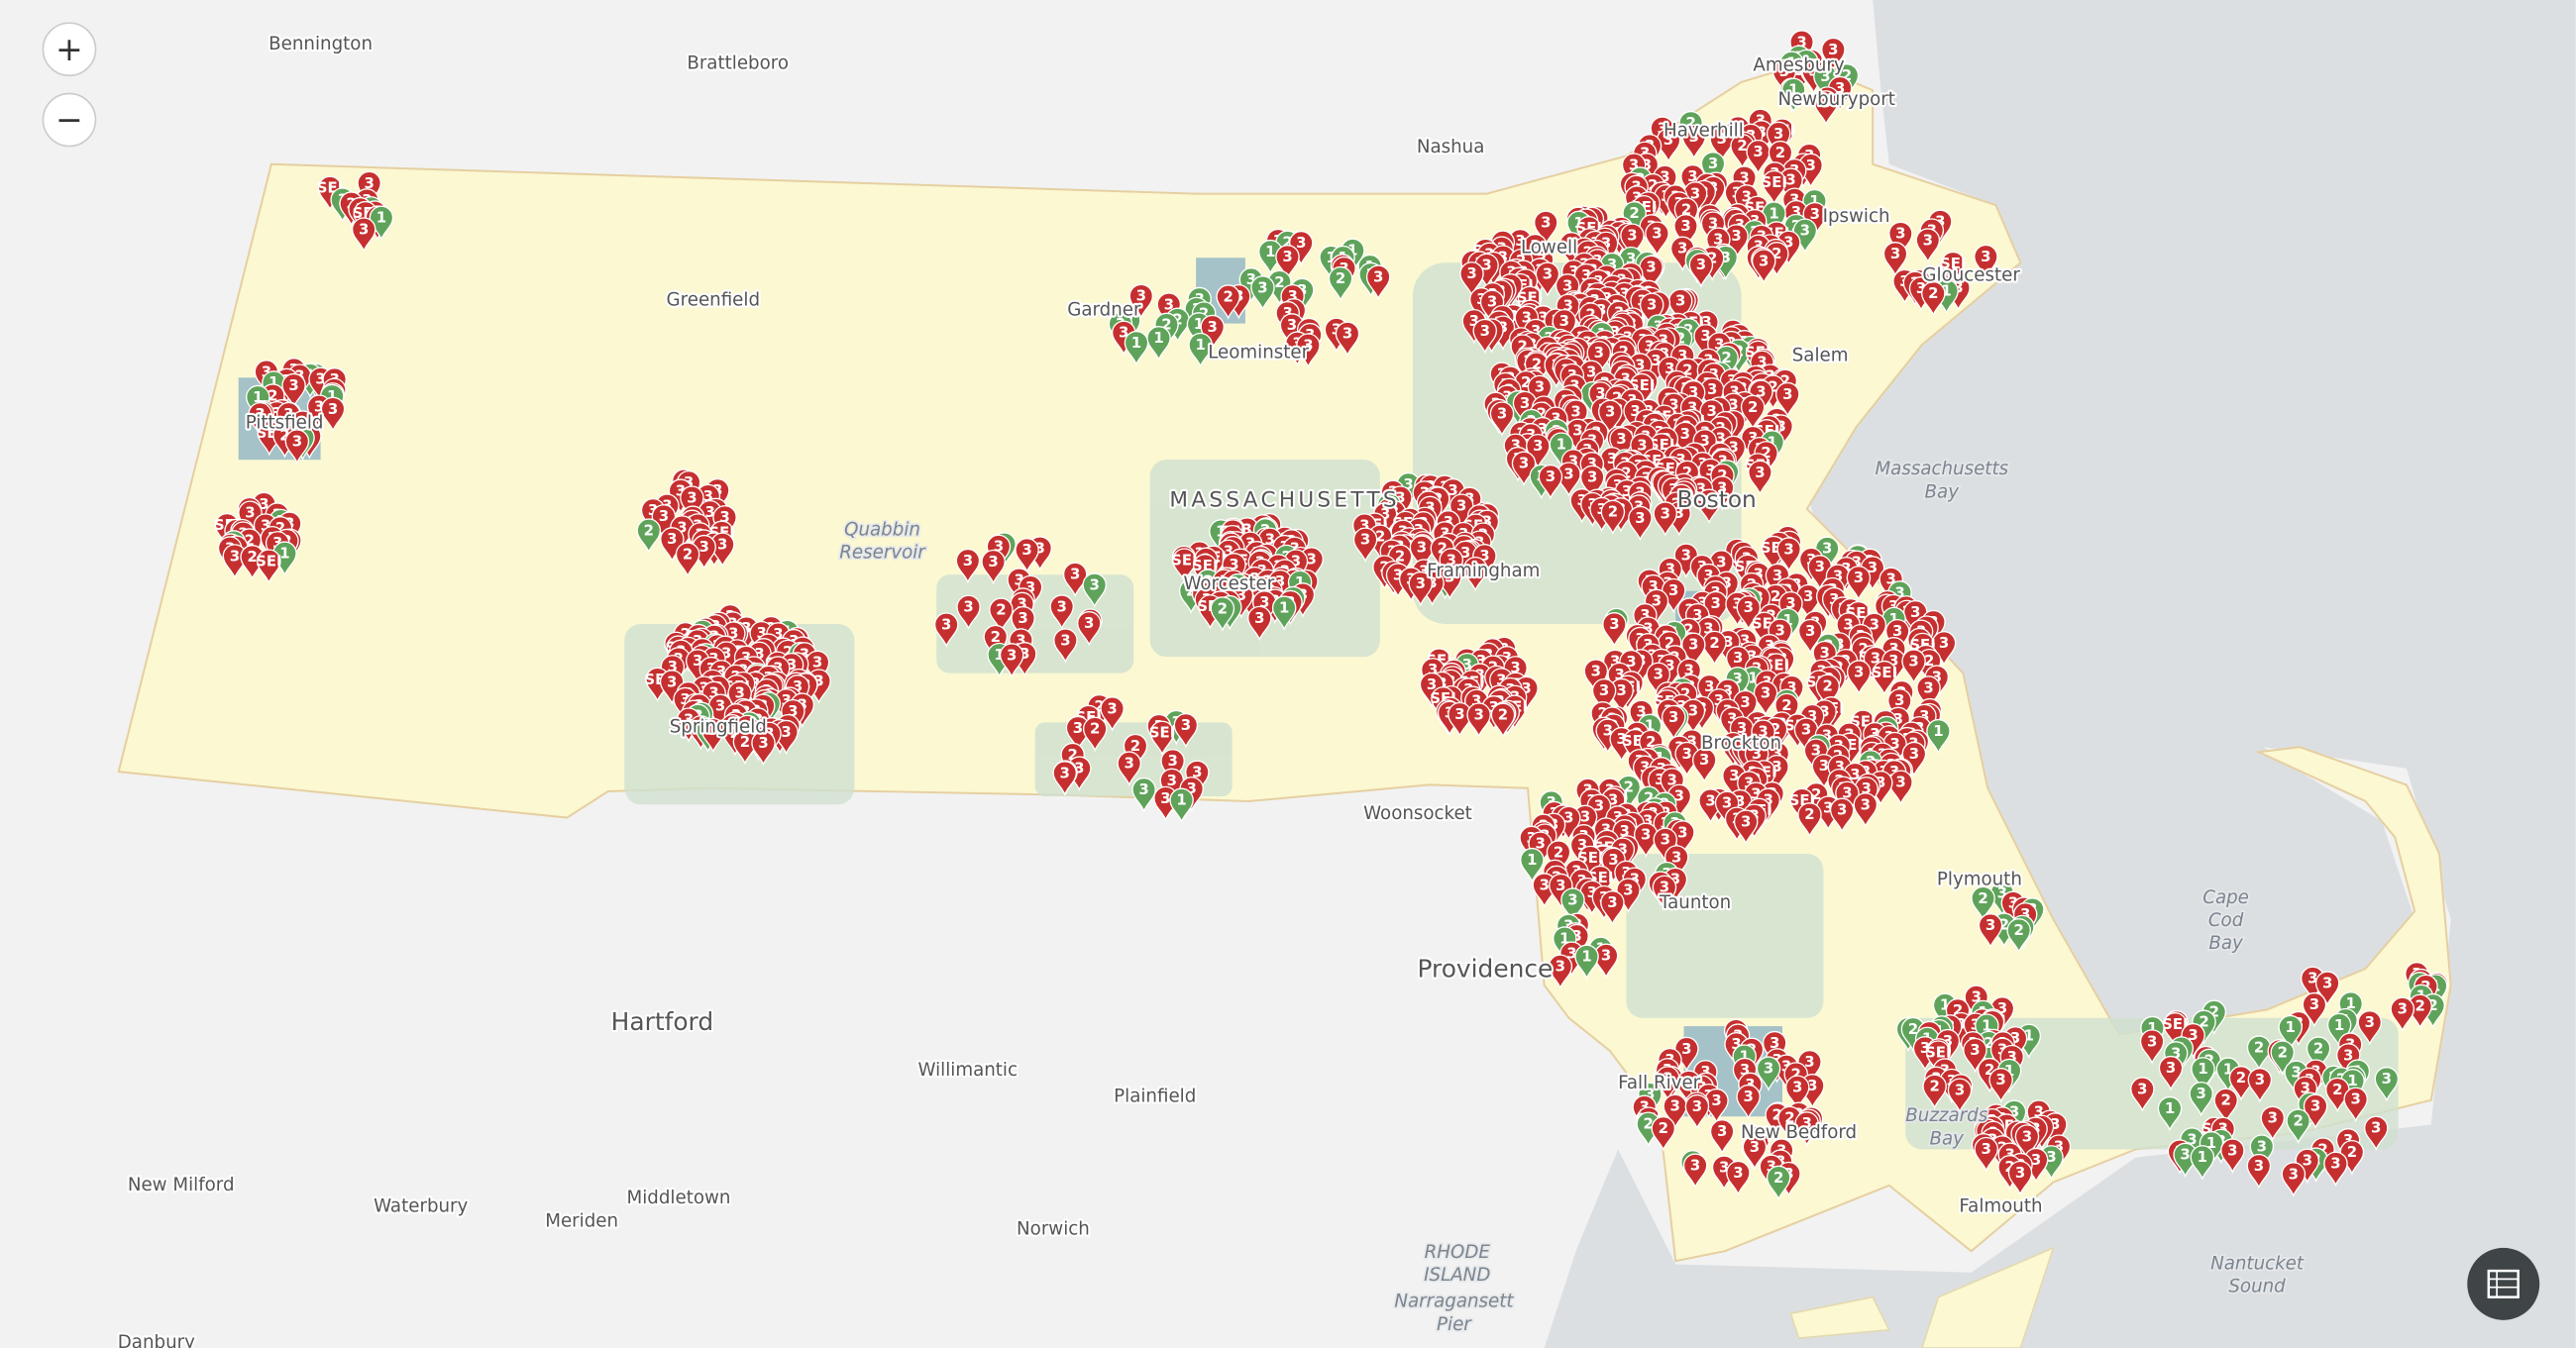 The image size is (2576, 1348). I want to click on marker: SEI, so click(1774, 187).